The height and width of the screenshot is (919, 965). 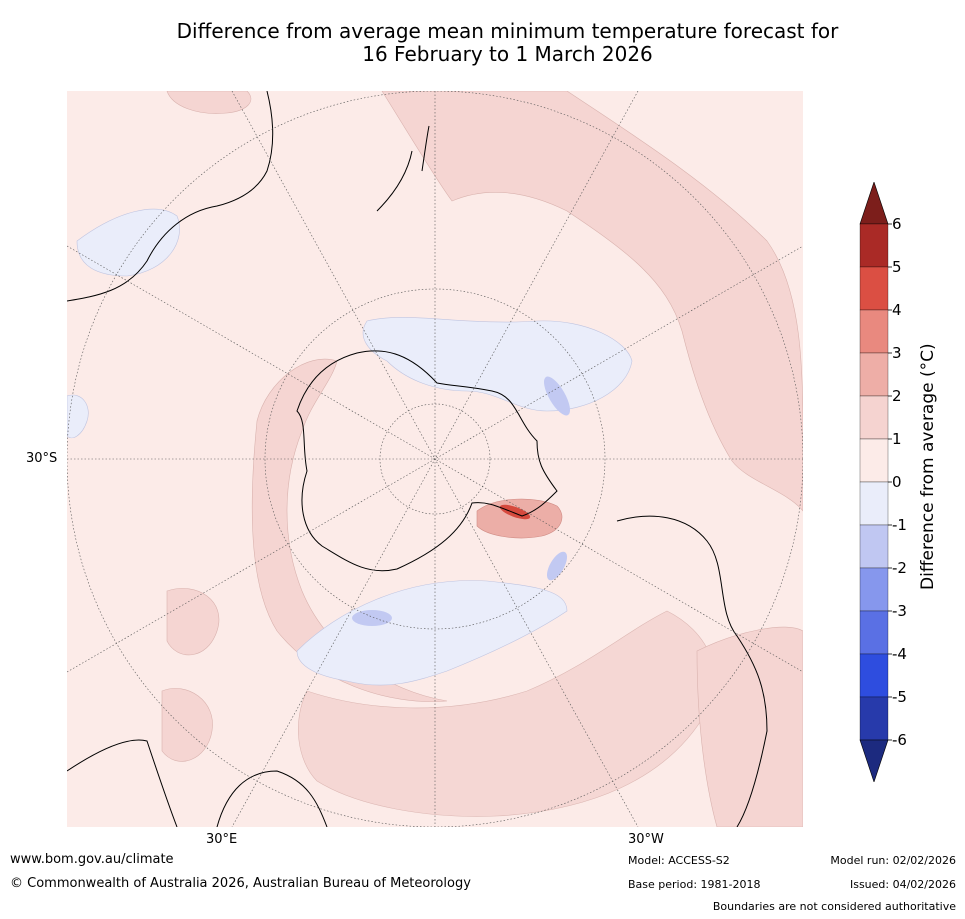 What do you see at coordinates (897, 267) in the screenshot?
I see `colorbar-tick-label: 5` at bounding box center [897, 267].